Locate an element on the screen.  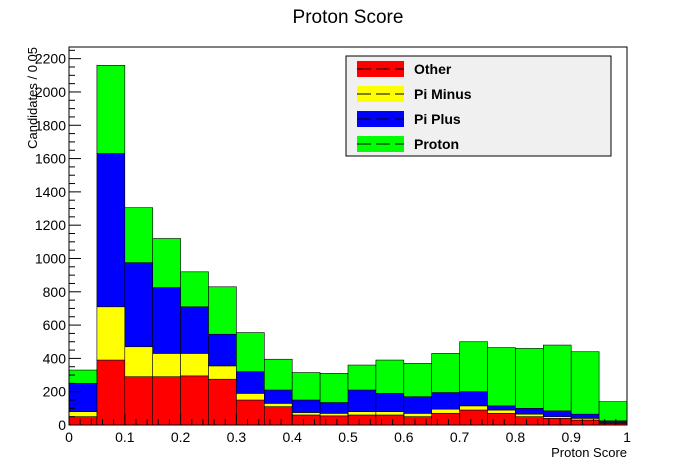
x-tick-label: 0.7 is located at coordinates (460, 437).